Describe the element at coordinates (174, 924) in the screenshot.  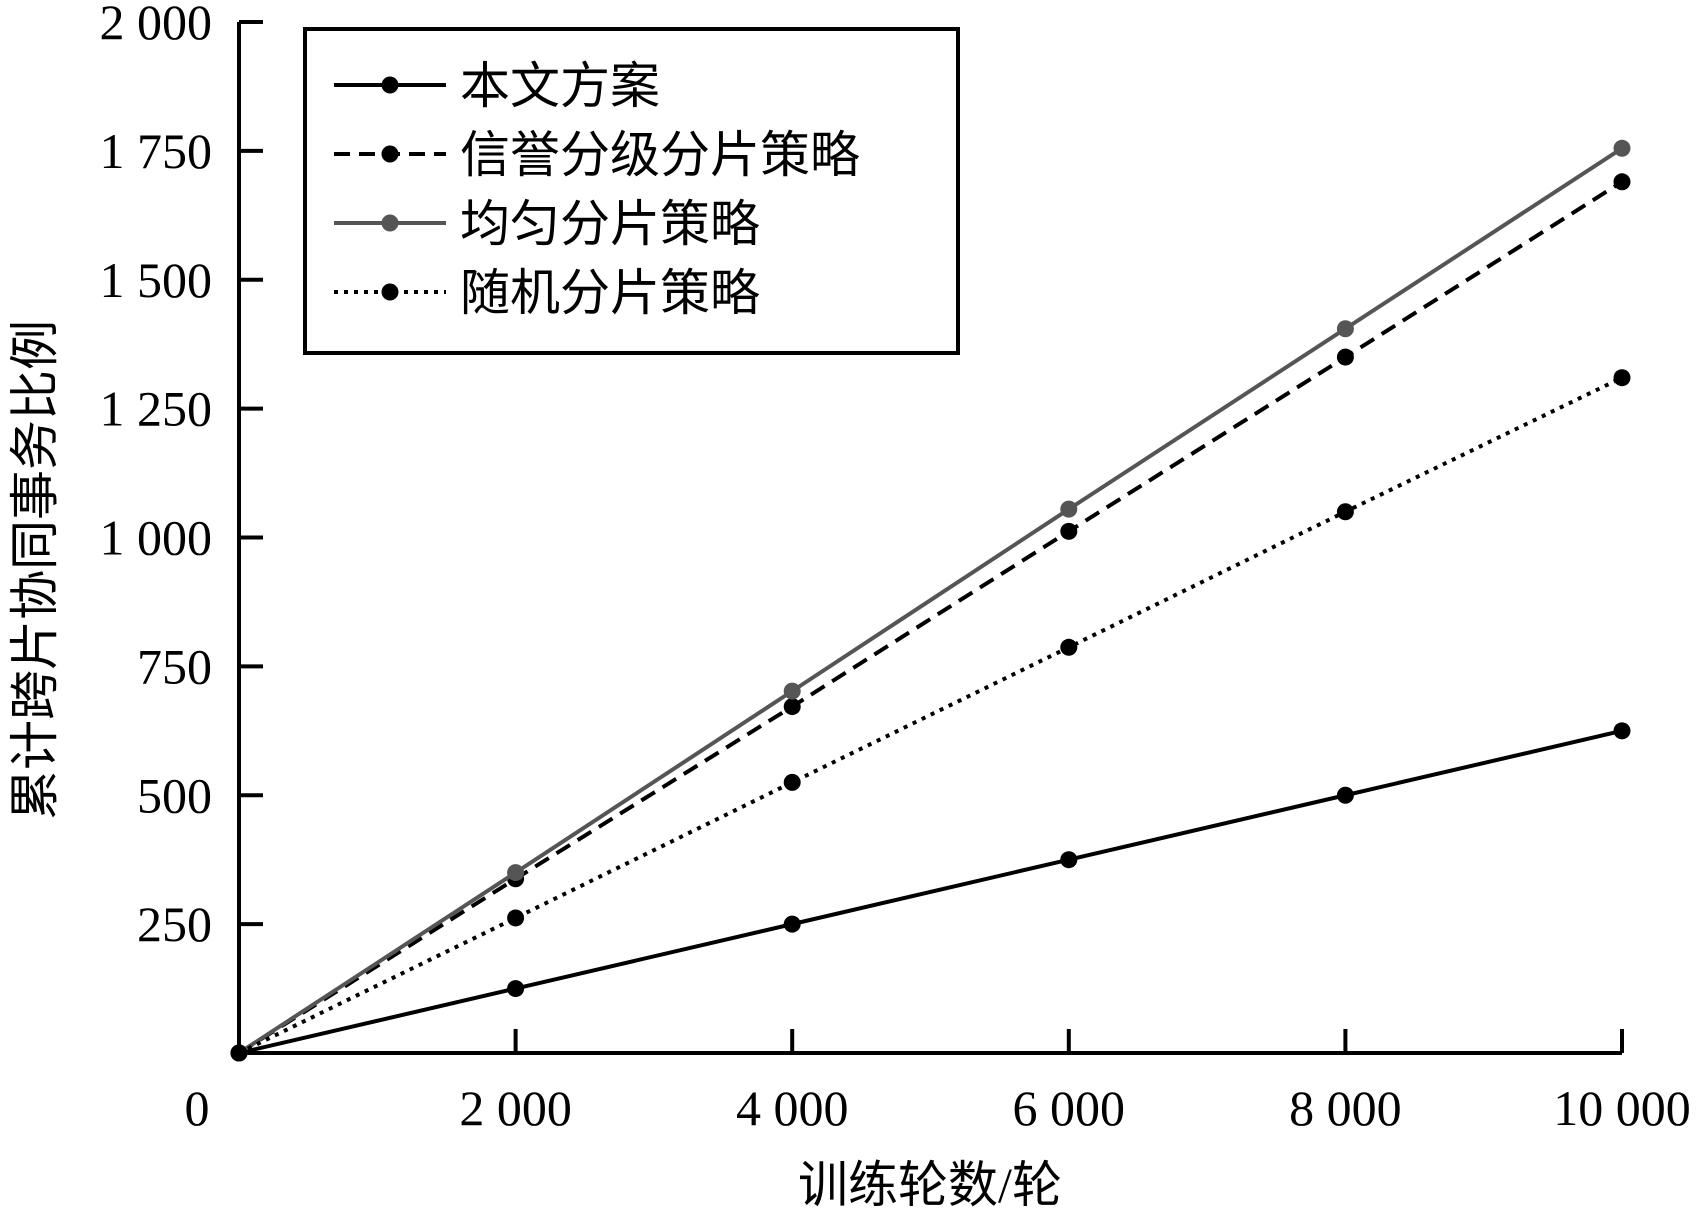
I see `y-tick-label: 250` at that location.